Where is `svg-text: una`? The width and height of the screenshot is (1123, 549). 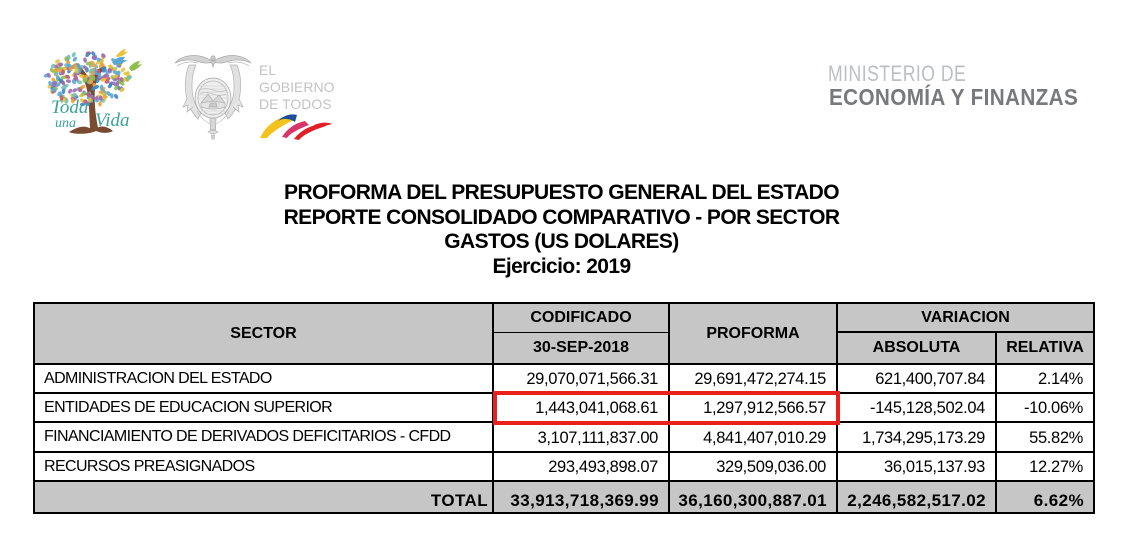
svg-text: una is located at coordinates (65, 123).